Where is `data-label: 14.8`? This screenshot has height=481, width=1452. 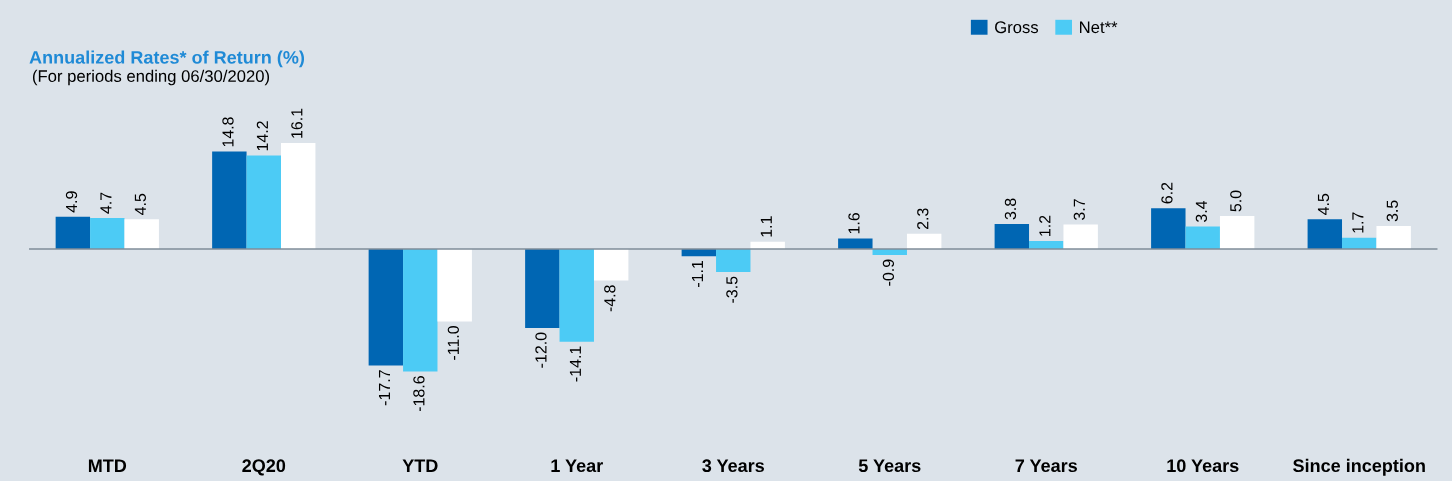 data-label: 14.8 is located at coordinates (228, 132).